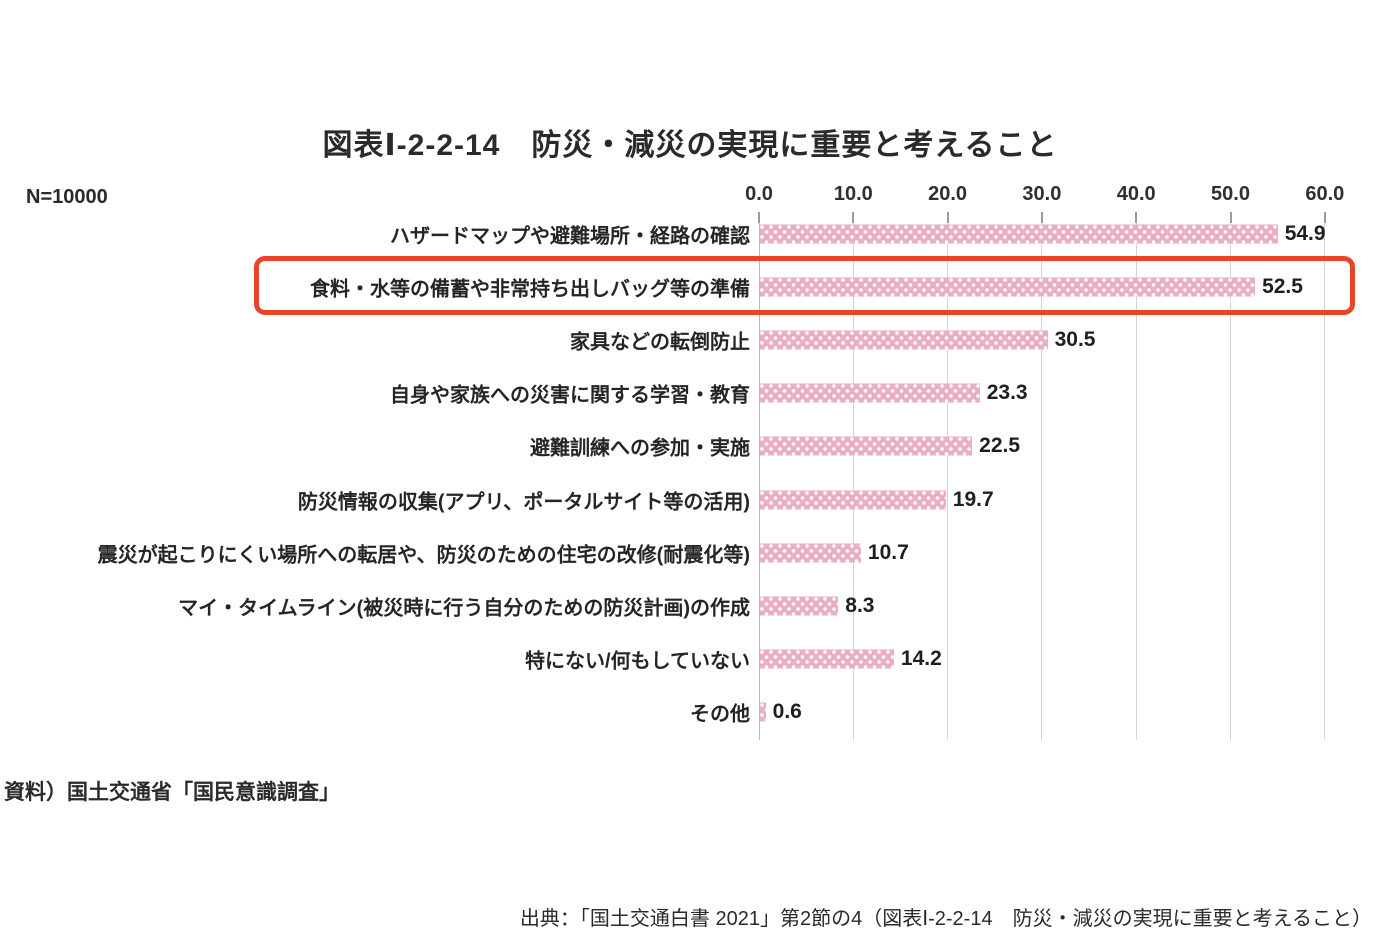 The width and height of the screenshot is (1380, 950). What do you see at coordinates (973, 499) in the screenshot?
I see `value-label: 19.7` at bounding box center [973, 499].